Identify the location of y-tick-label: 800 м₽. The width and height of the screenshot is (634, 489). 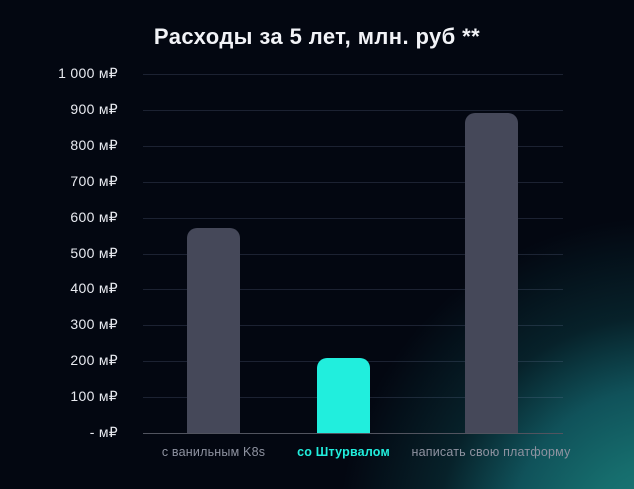
(94, 144).